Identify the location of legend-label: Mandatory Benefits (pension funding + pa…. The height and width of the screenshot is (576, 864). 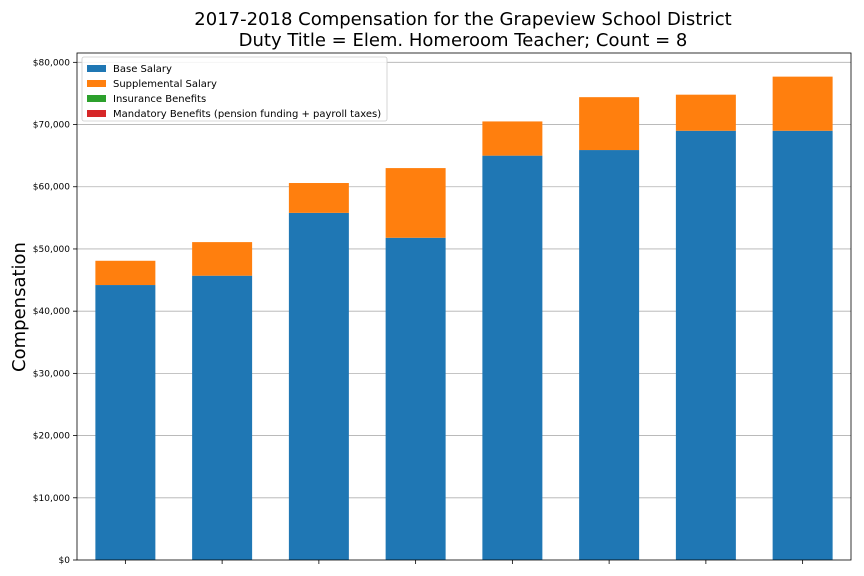
(247, 114).